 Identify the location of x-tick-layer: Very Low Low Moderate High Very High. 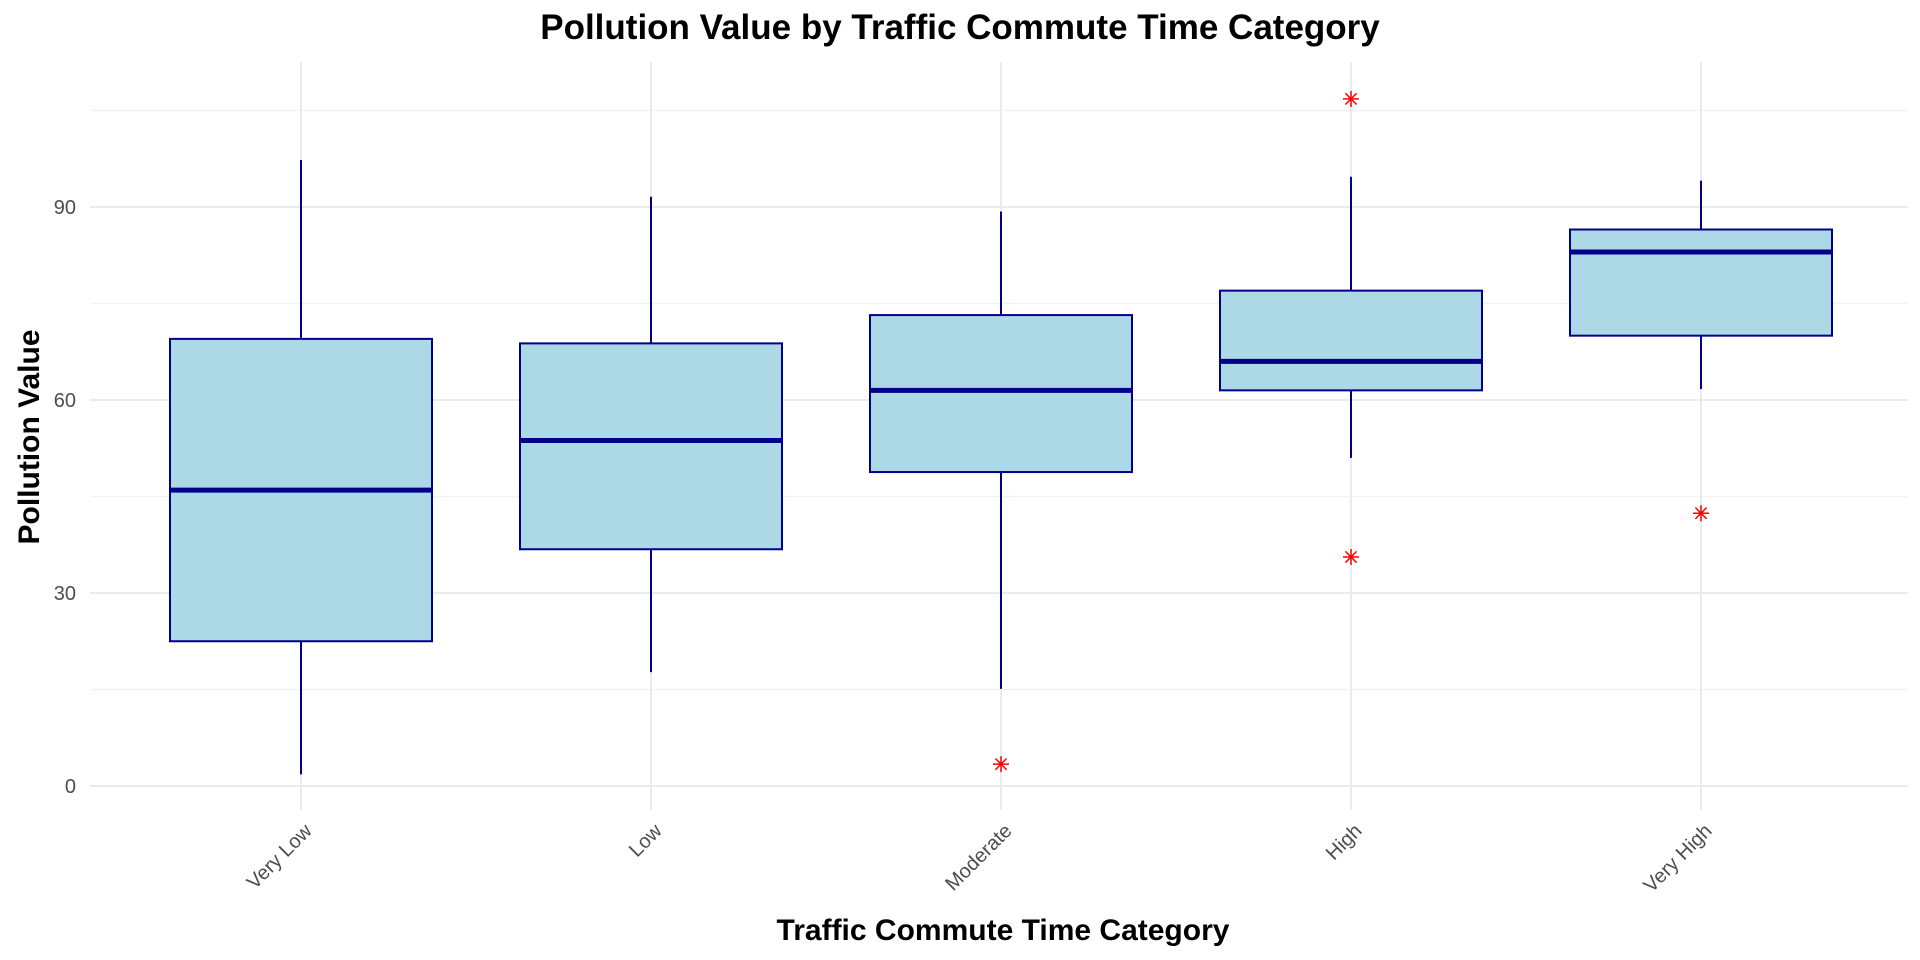
(980, 858).